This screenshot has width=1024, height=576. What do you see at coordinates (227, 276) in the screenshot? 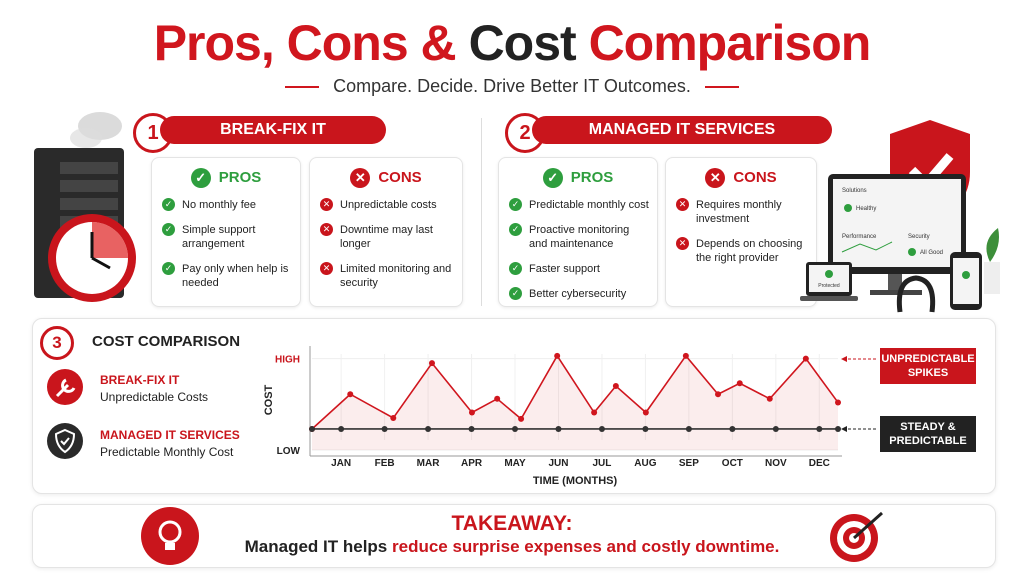
I see `list-item: Pay only when help is needed` at bounding box center [227, 276].